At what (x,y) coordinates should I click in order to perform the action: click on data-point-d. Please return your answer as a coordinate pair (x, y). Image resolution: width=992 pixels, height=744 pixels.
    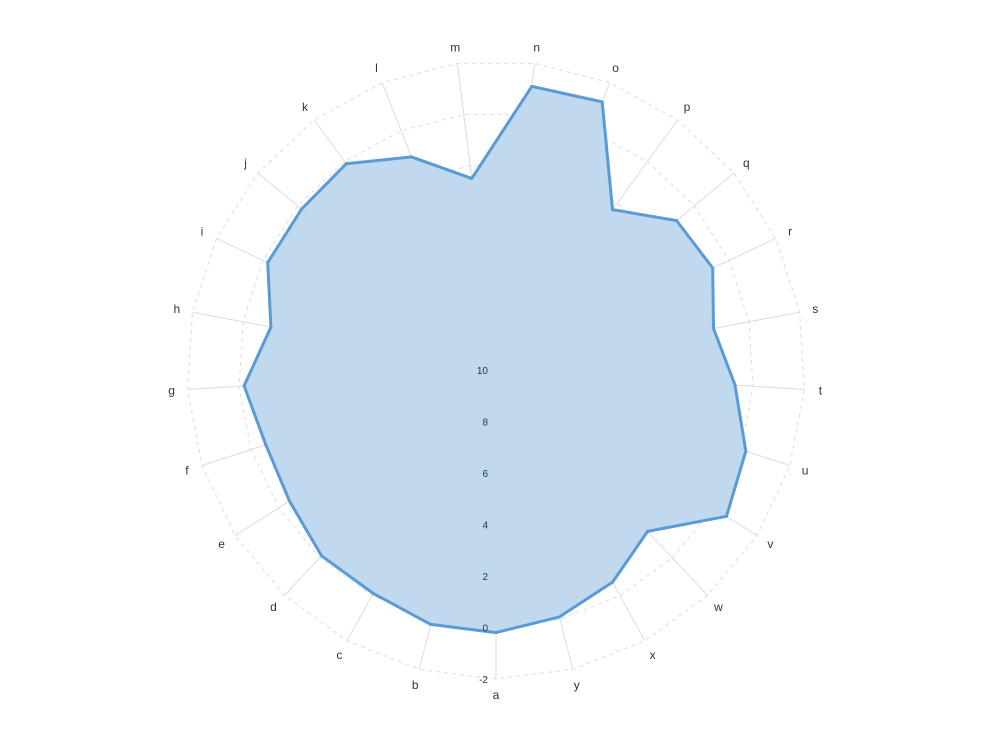
    Looking at the image, I should click on (321, 556).